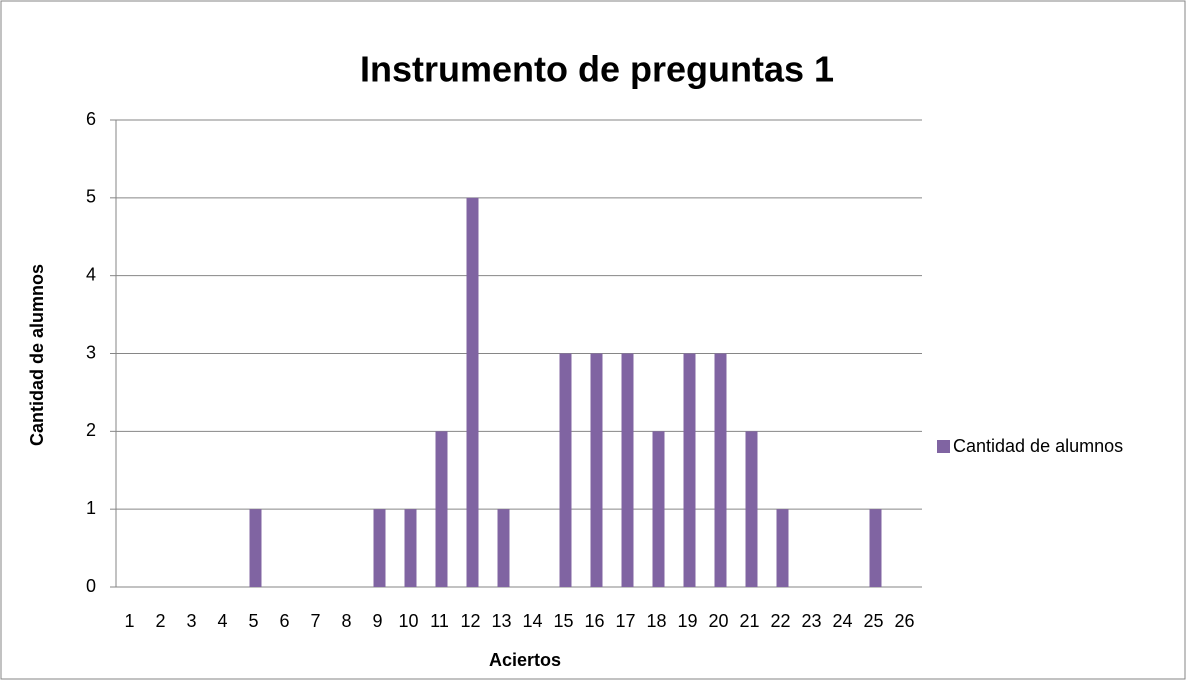  Describe the element at coordinates (91, 197) in the screenshot. I see `y-tick-label: 5` at that location.